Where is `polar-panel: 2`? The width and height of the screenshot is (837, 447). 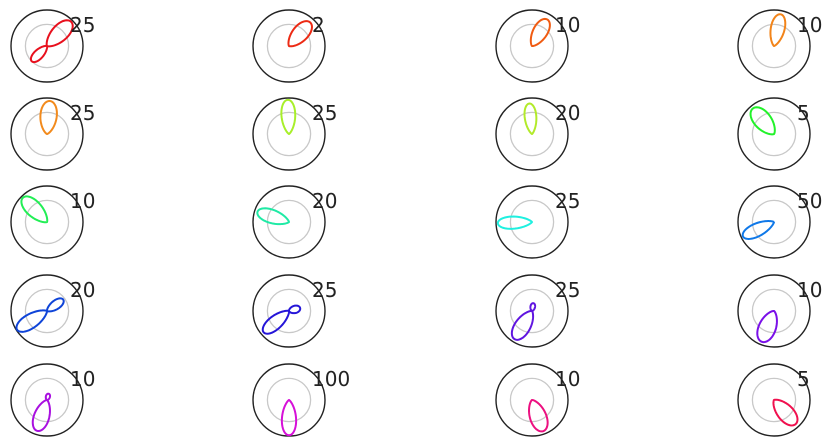
polar-panel: 2 is located at coordinates (289, 46).